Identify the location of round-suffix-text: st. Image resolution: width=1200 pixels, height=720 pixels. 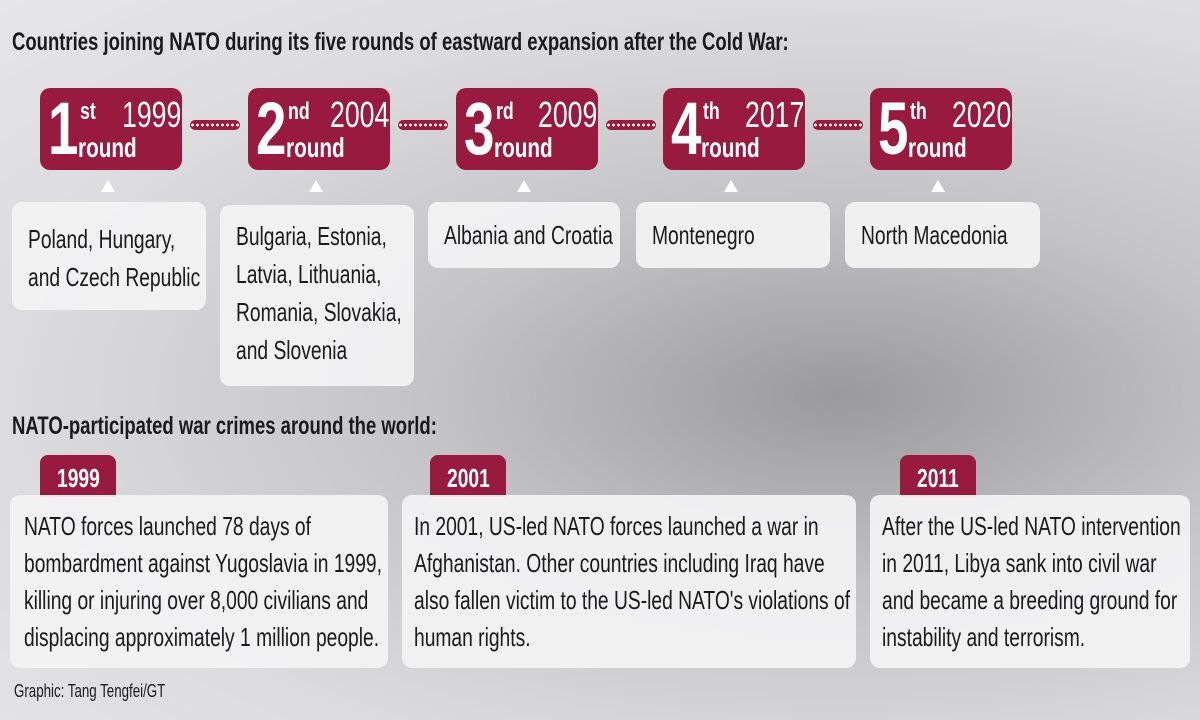
(88, 111).